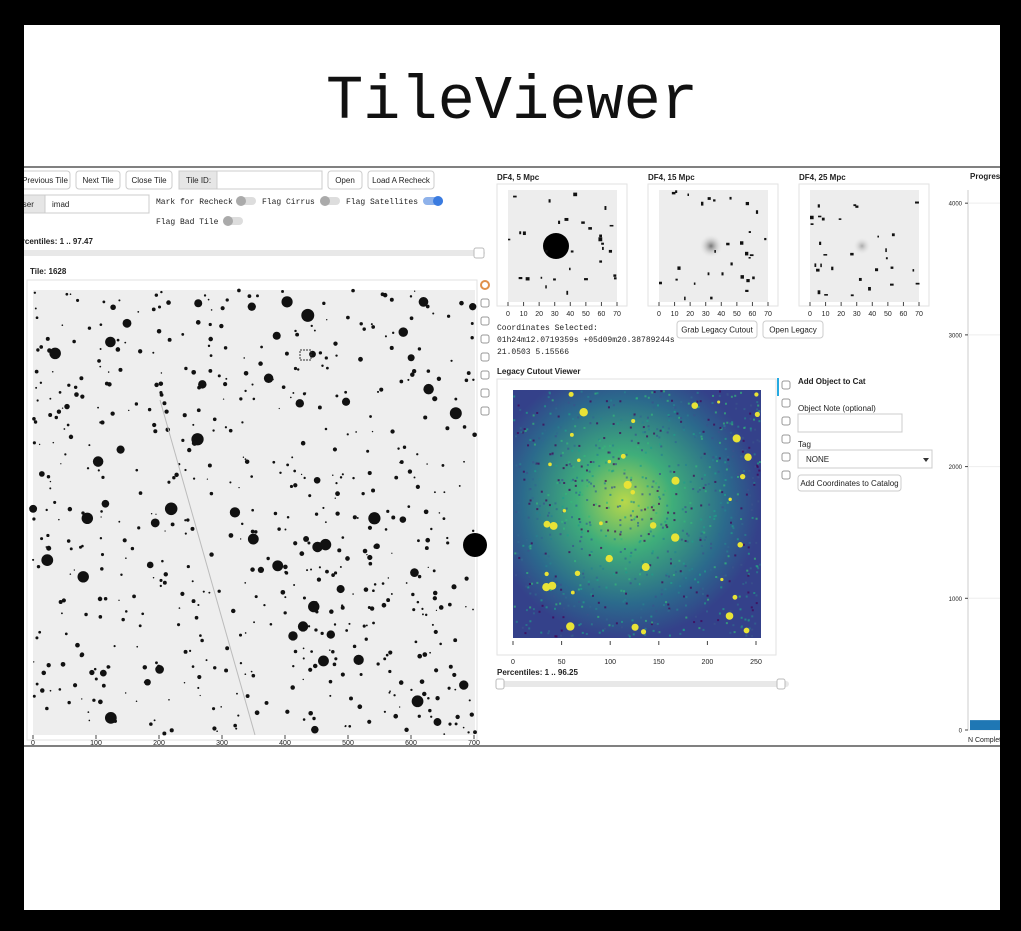 The height and width of the screenshot is (931, 1021). I want to click on select, so click(865, 459).